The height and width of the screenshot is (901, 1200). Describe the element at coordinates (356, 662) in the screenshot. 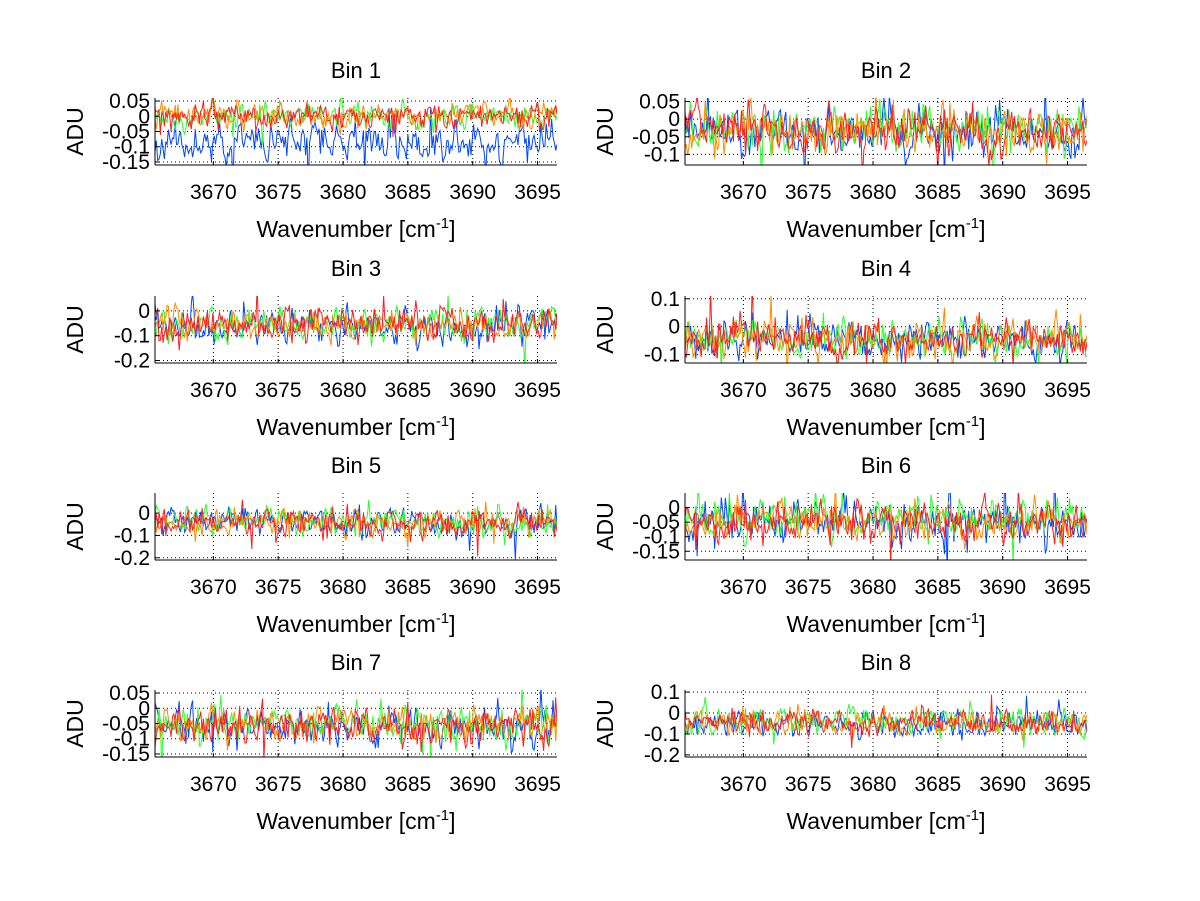

I see `panel-title: Bin 7` at that location.